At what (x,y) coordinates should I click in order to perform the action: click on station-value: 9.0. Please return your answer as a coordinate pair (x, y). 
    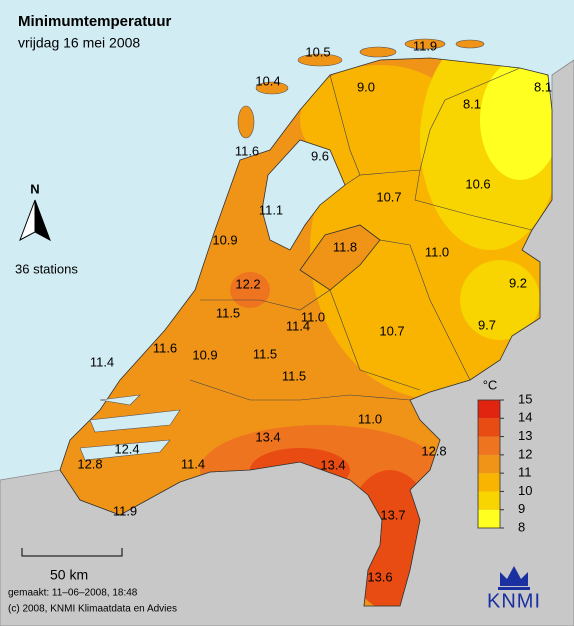
    Looking at the image, I should click on (366, 86).